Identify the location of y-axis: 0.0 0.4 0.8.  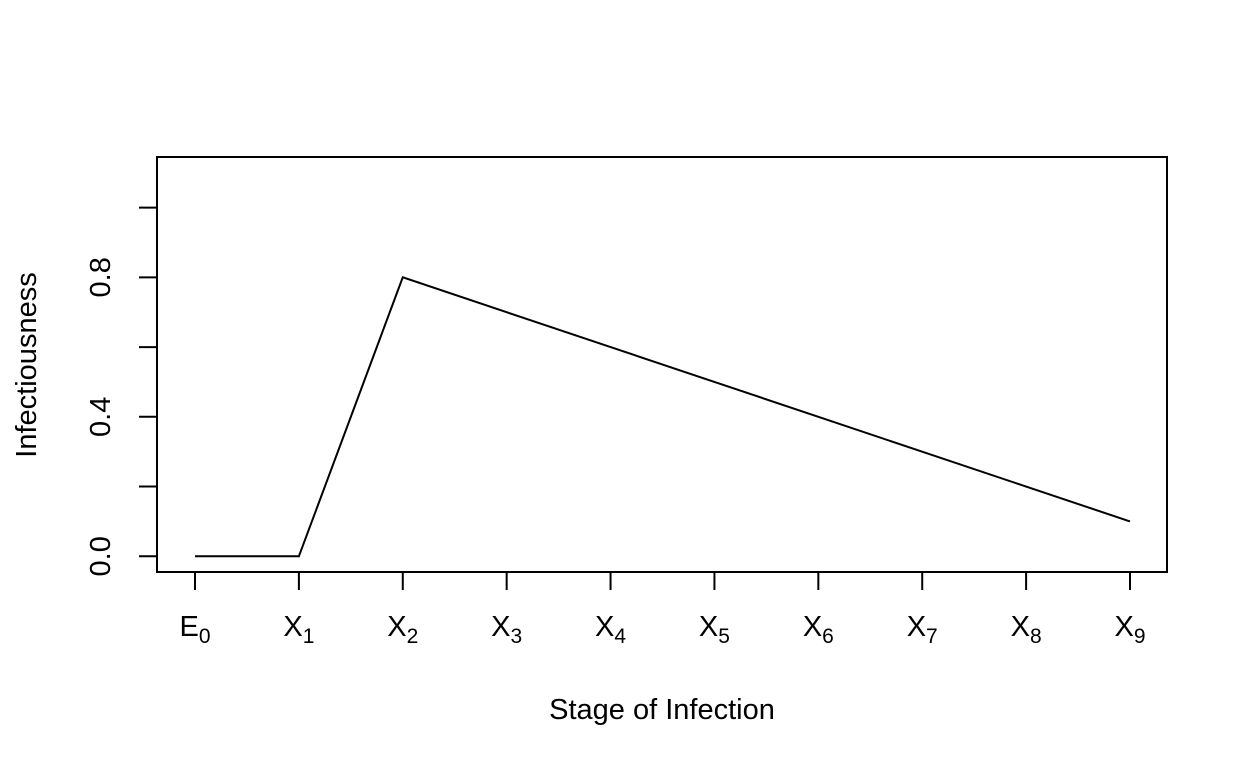
(121, 391).